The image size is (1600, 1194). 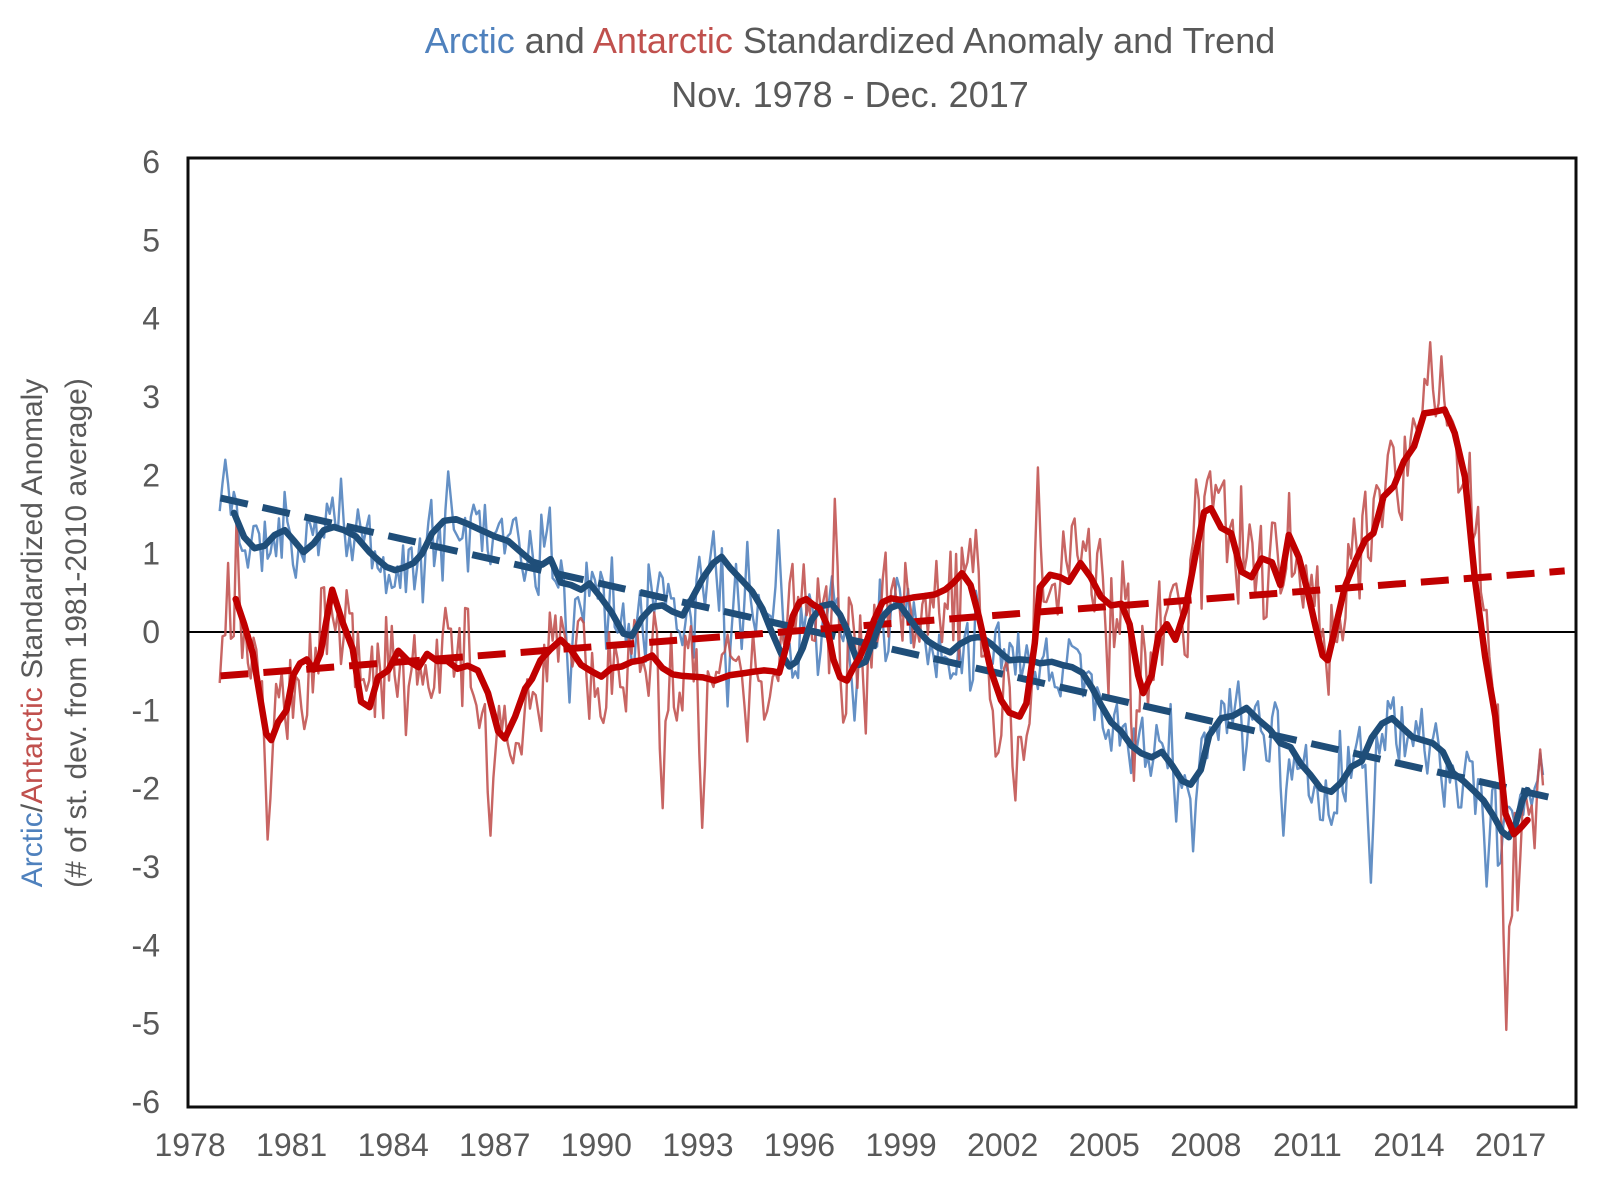 I want to click on x-tick-label: 1981, so click(x=291, y=1145).